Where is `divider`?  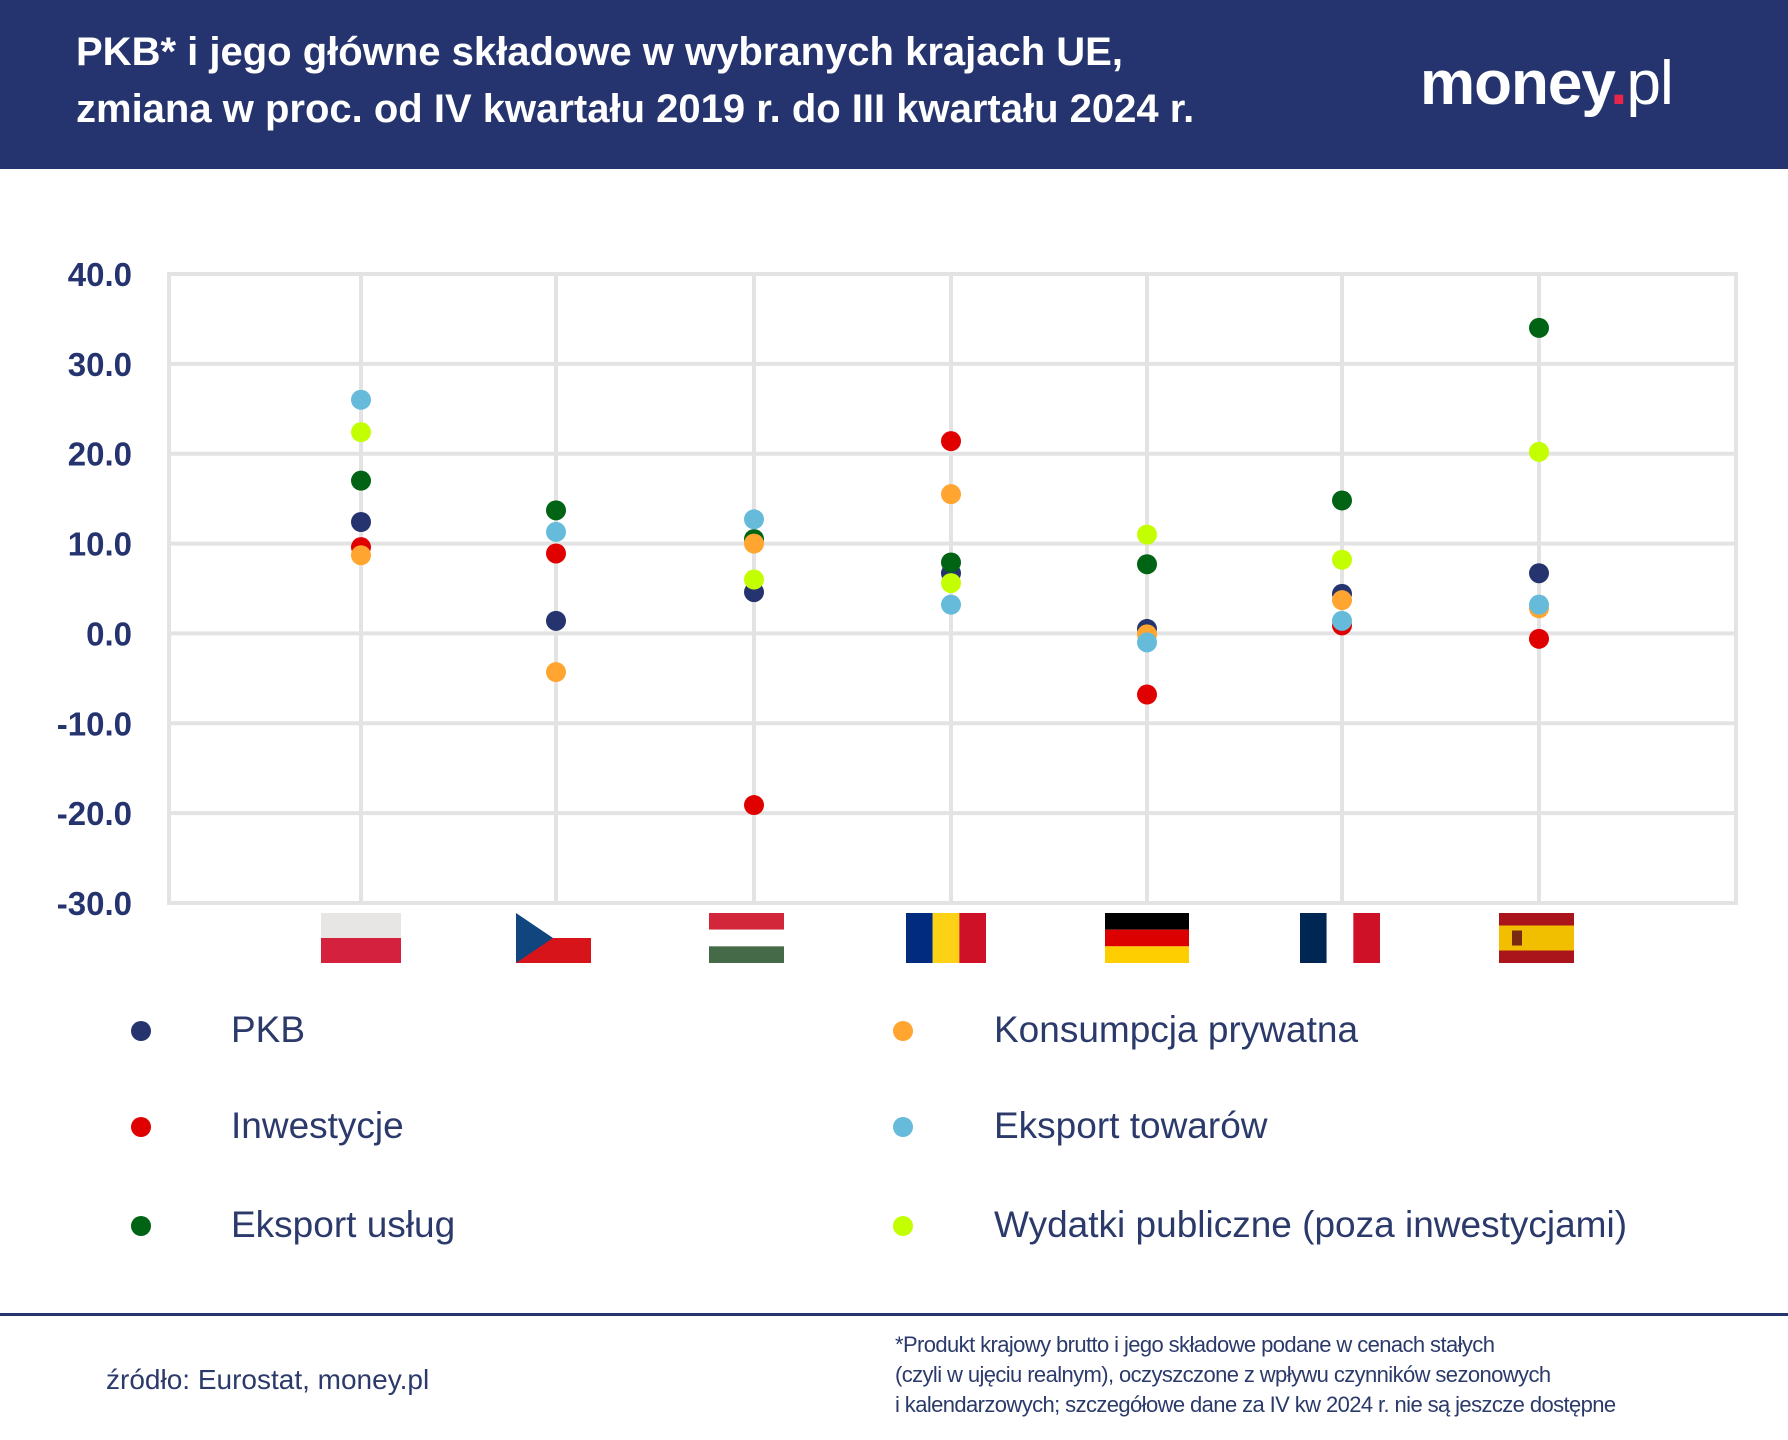 divider is located at coordinates (894, 1314).